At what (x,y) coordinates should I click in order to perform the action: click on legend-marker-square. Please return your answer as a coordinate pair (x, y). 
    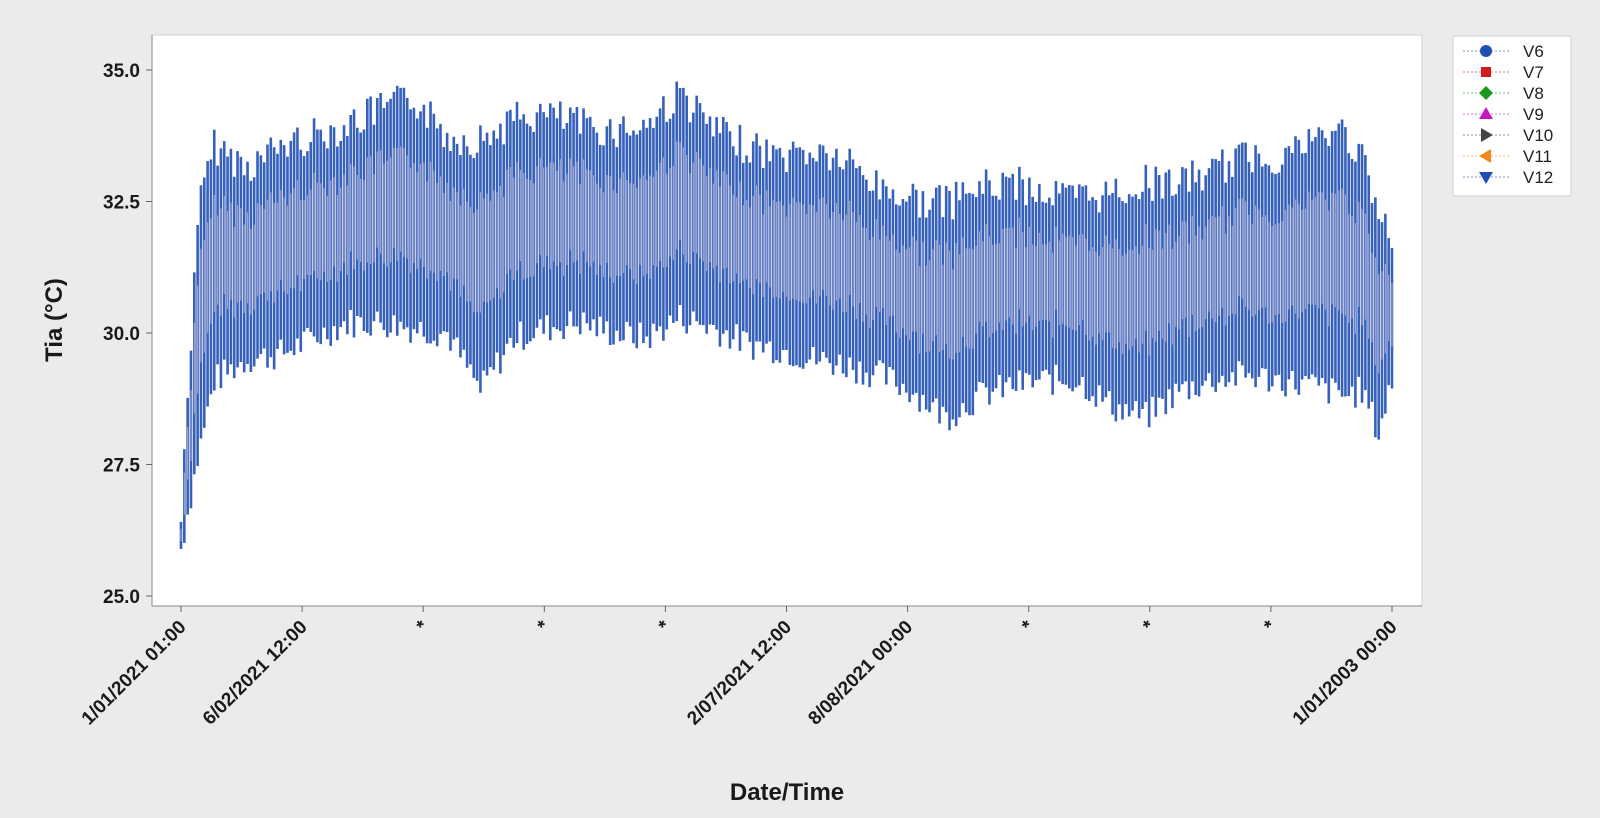
    Looking at the image, I should click on (1486, 72).